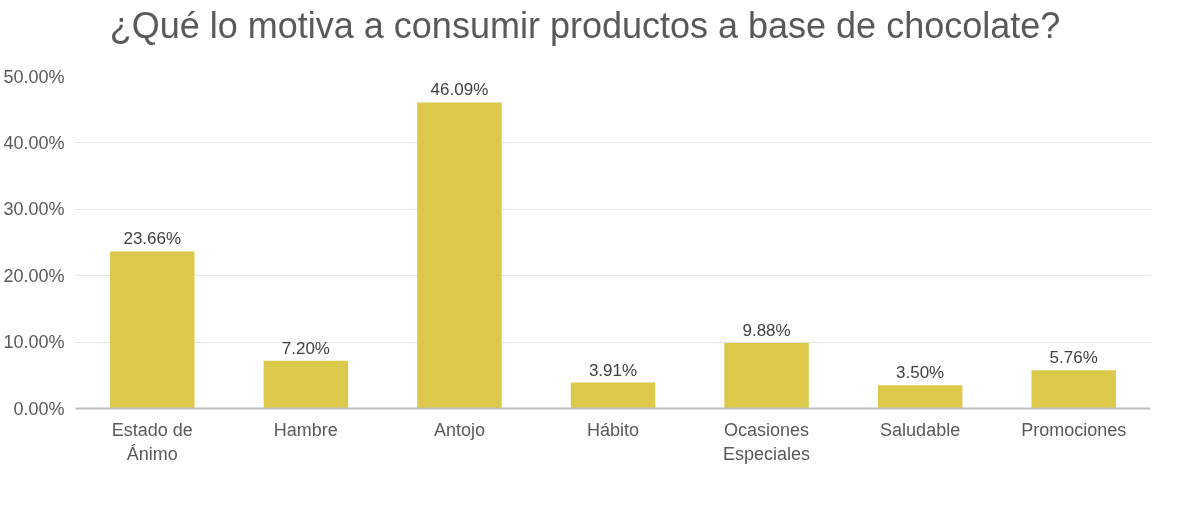 This screenshot has width=1181, height=506. What do you see at coordinates (459, 429) in the screenshot?
I see `x-tick-label: Antojo` at bounding box center [459, 429].